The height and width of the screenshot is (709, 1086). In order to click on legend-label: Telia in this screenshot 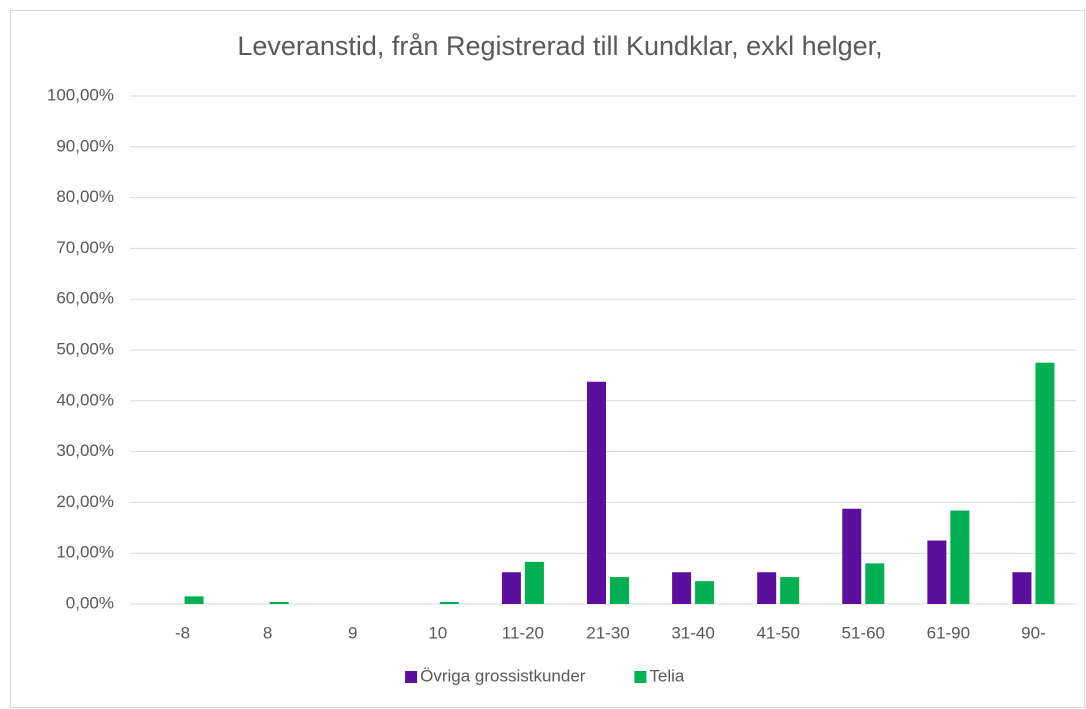, I will do `click(667, 675)`.